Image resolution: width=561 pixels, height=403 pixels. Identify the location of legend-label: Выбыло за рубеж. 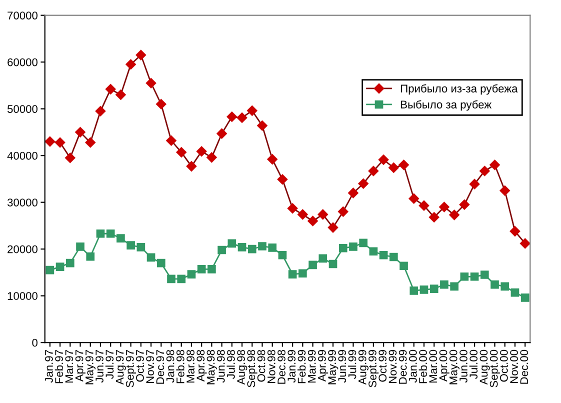
(446, 105).